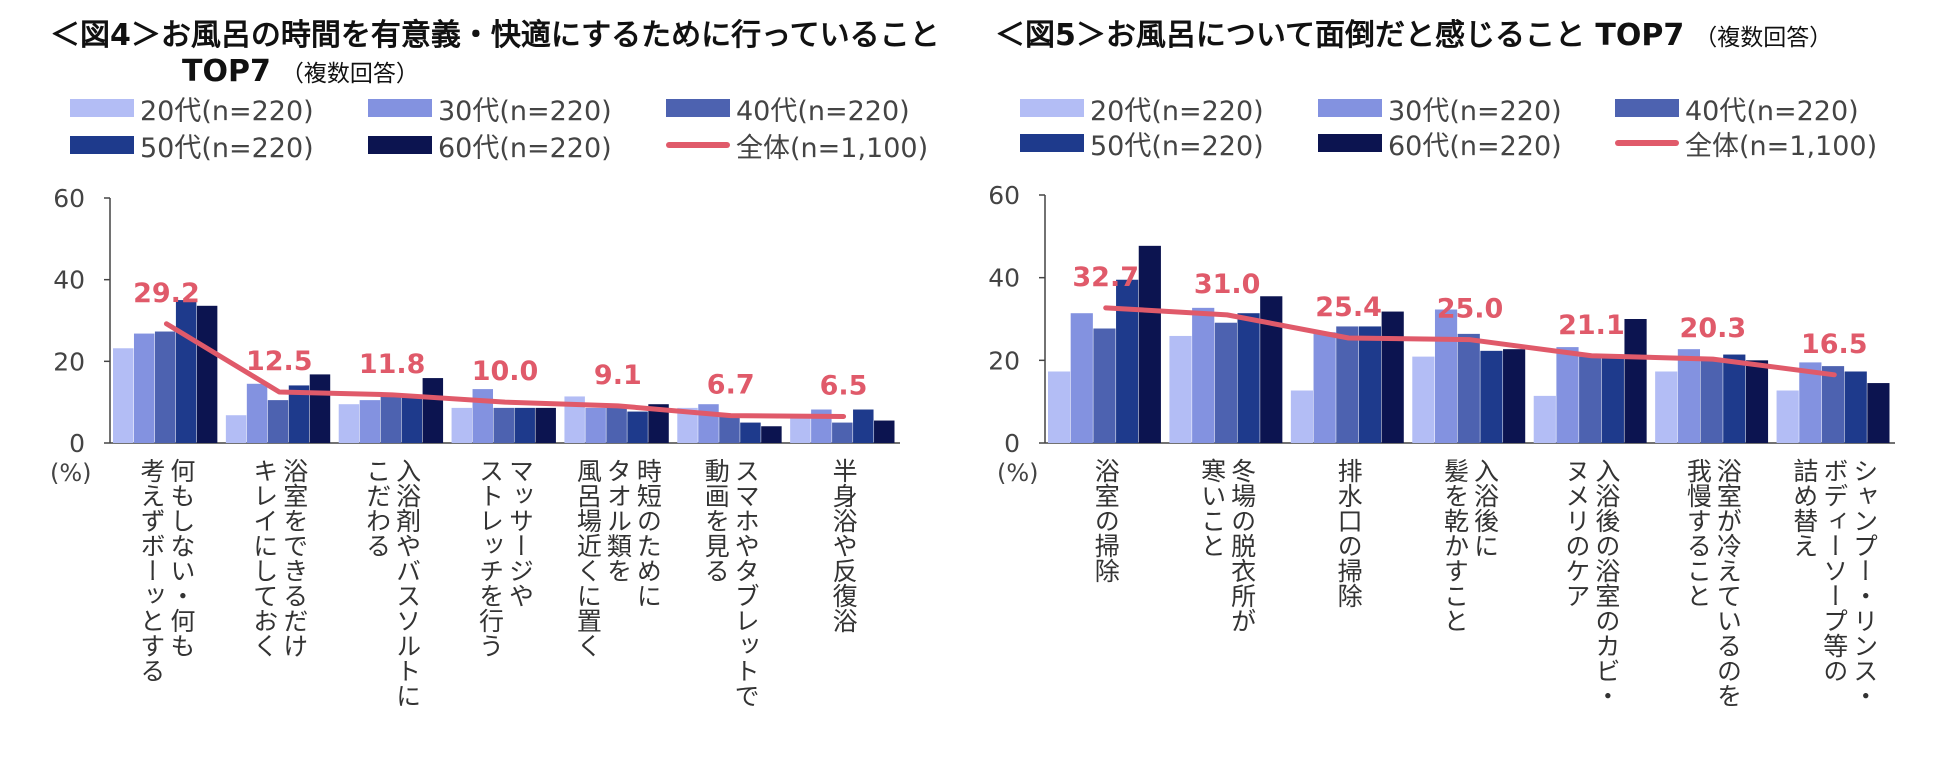  I want to click on chart-title-line1: ＜図5＞お風呂について面倒だと感じること TOP7, so click(1340, 35).